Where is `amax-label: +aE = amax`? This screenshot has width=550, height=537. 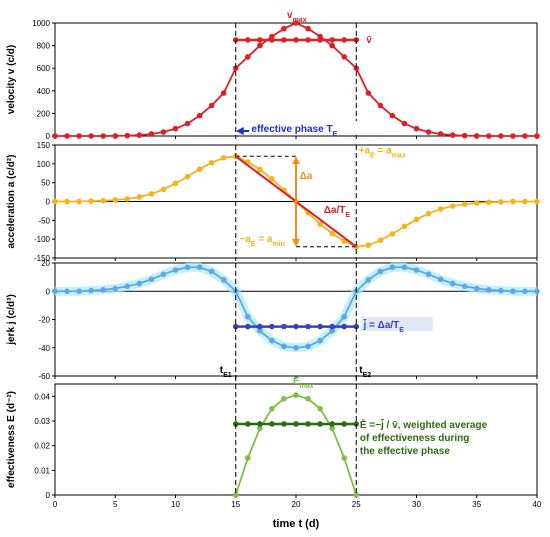
amax-label: +aE = amax is located at coordinates (382, 152).